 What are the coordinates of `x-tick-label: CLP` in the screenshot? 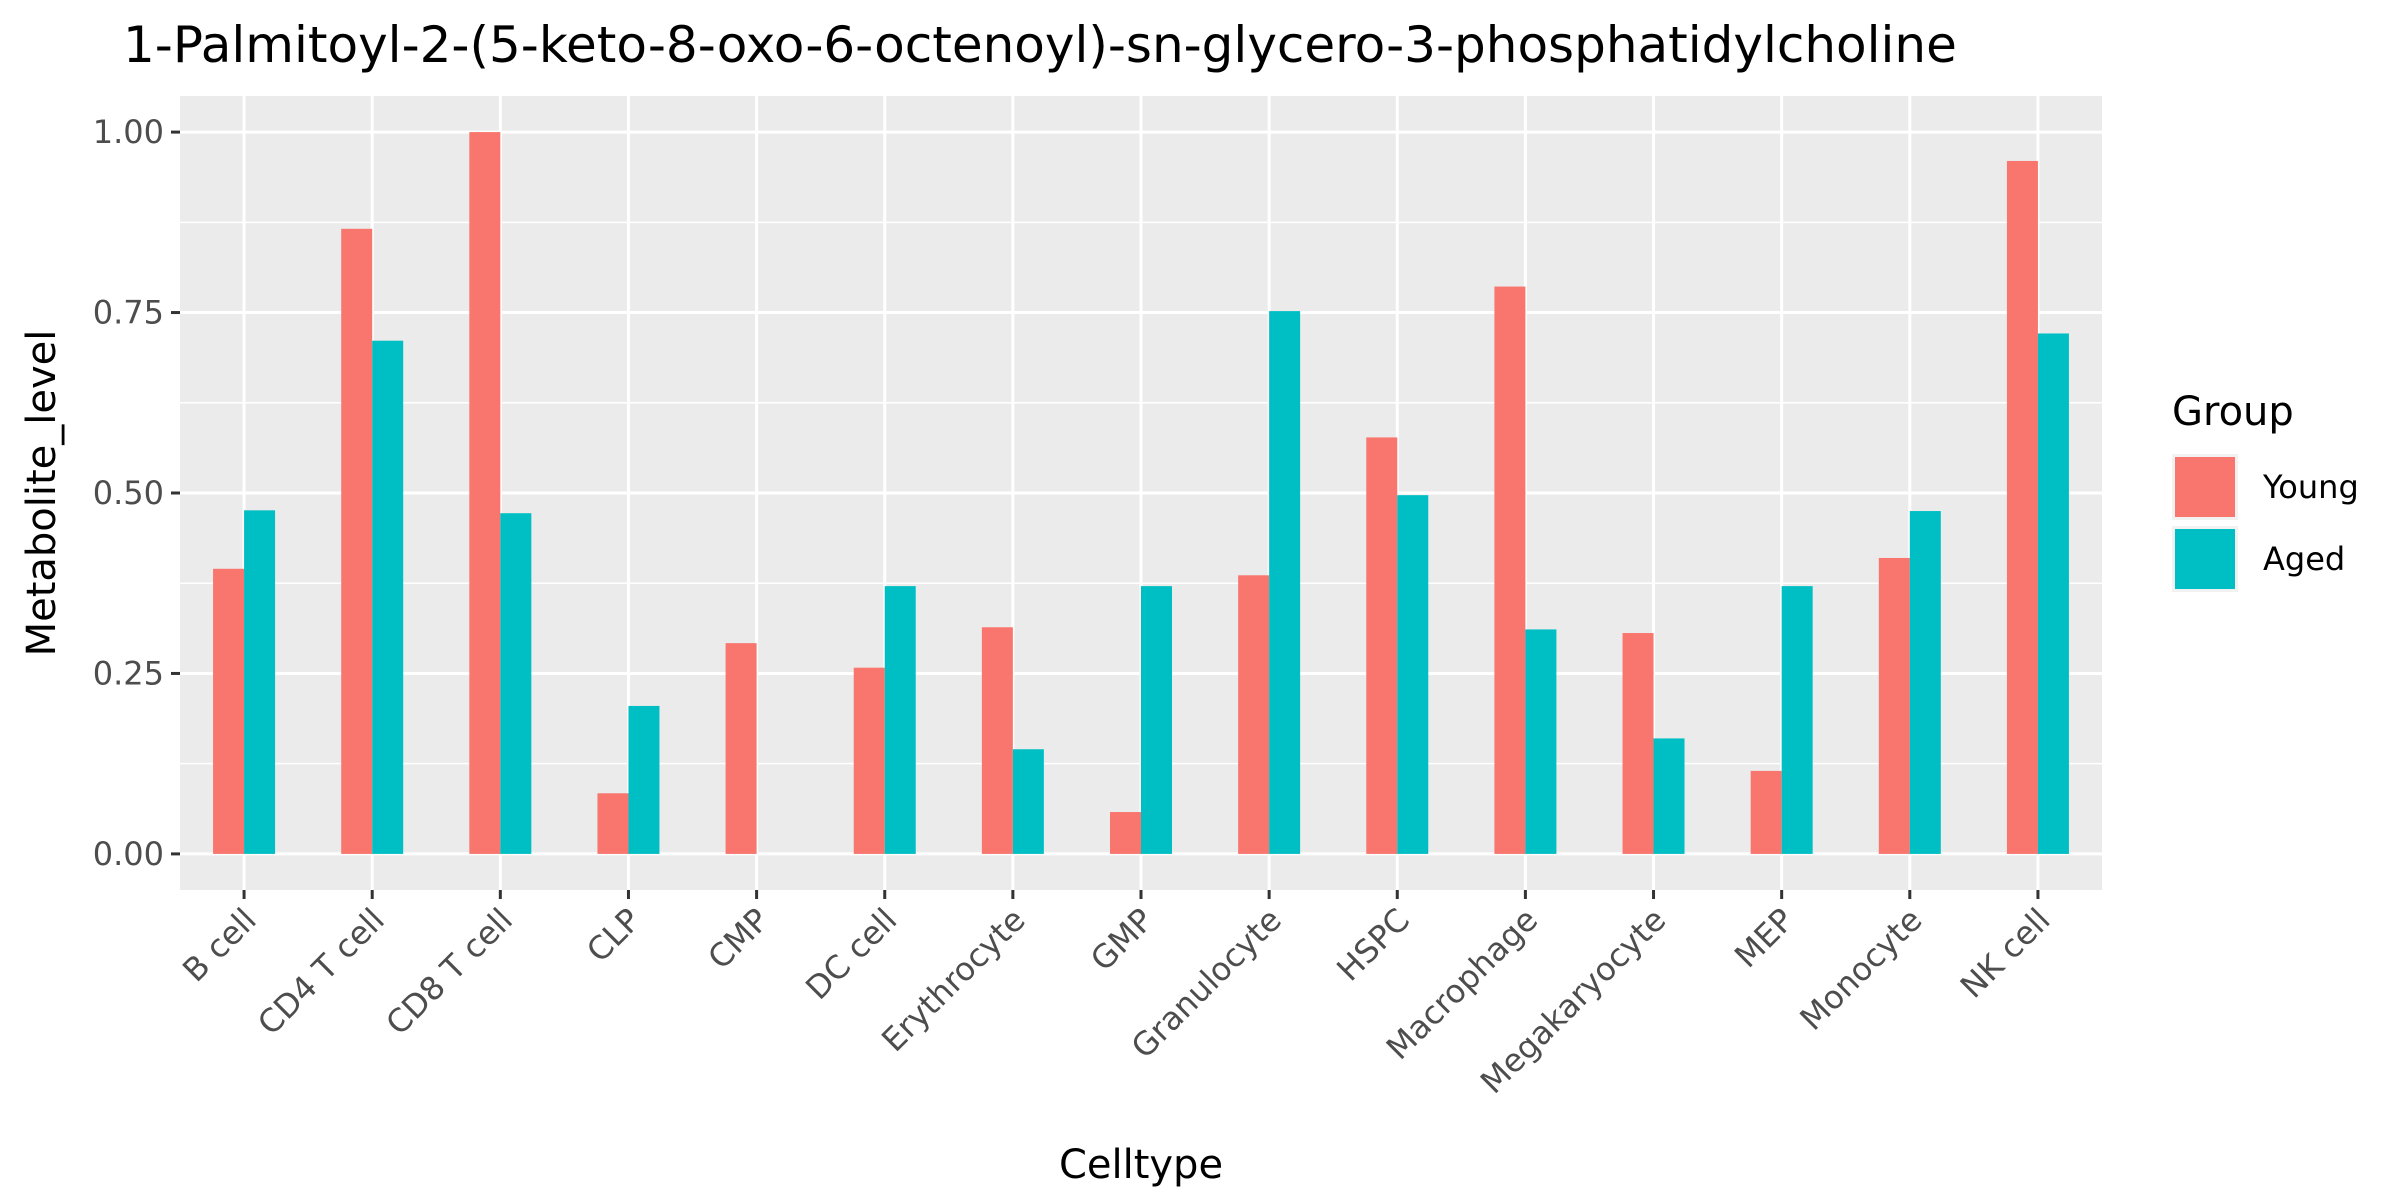 It's located at (613, 935).